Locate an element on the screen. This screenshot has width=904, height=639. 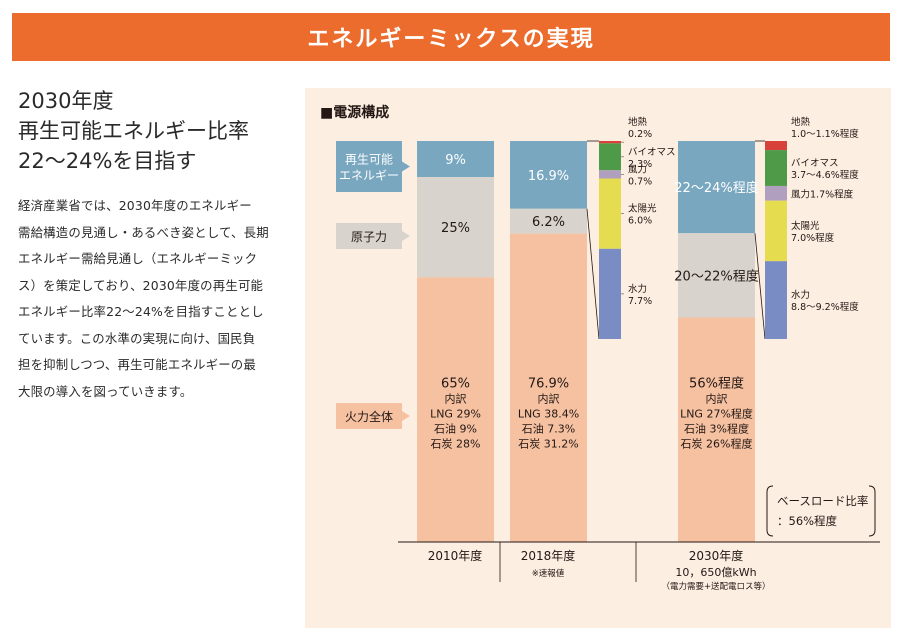
body-line: ています。この水準の実現に向け、国民負 is located at coordinates (137, 338).